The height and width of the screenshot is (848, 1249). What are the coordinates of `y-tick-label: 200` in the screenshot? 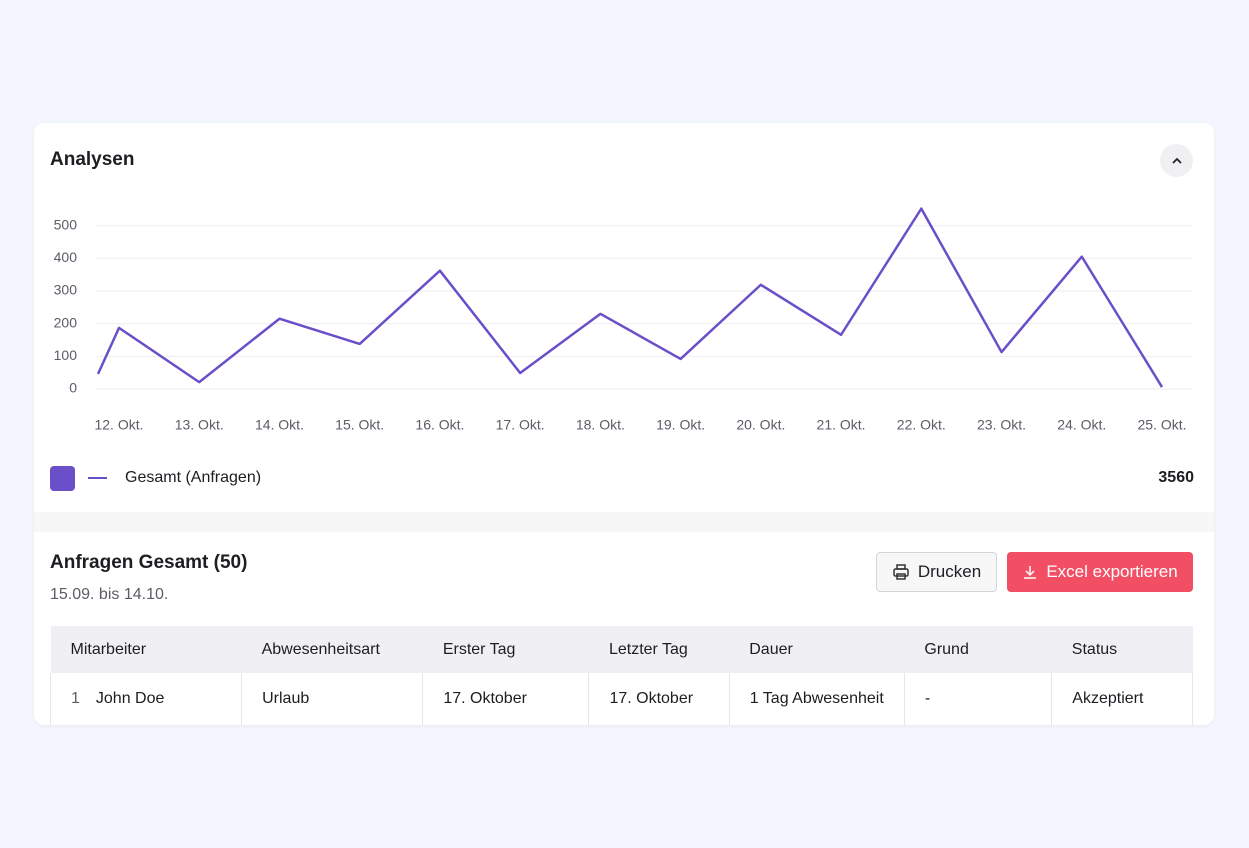 It's located at (66, 322).